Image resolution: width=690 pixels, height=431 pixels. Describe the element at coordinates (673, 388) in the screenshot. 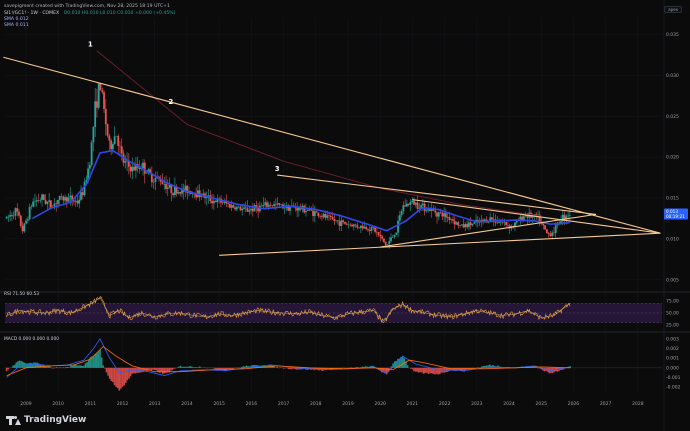

I see `macd-axis-label: -0.002` at that location.